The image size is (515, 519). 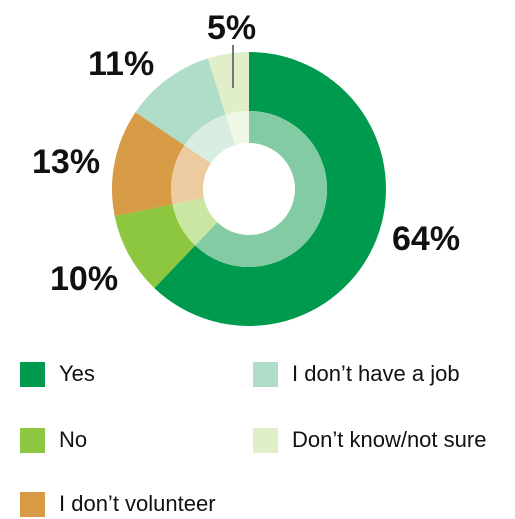 I want to click on slice-no-job, so click(x=180, y=102).